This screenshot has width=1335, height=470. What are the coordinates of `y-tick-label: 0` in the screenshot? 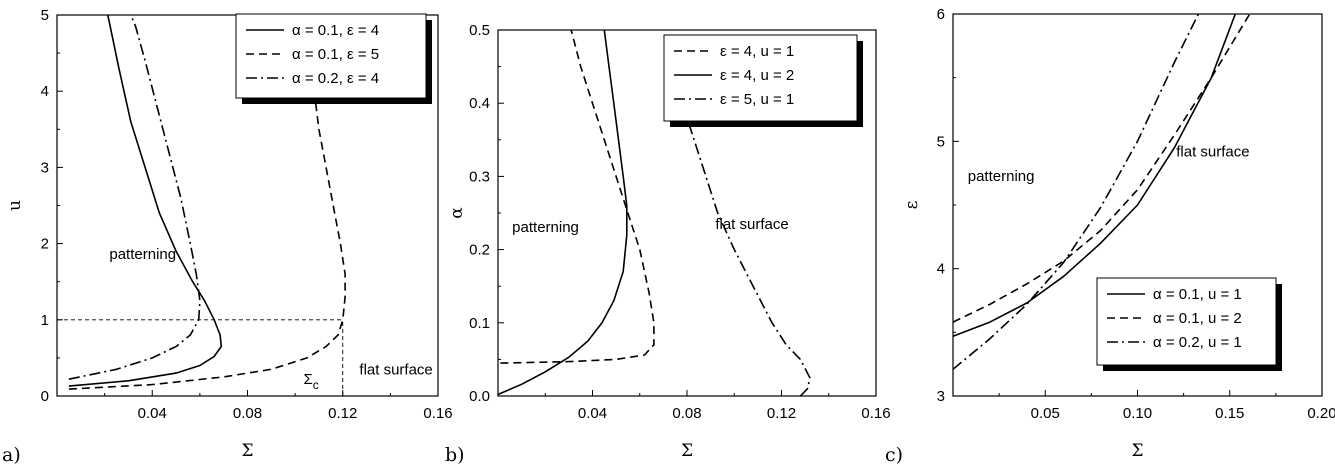 It's located at (45, 396).